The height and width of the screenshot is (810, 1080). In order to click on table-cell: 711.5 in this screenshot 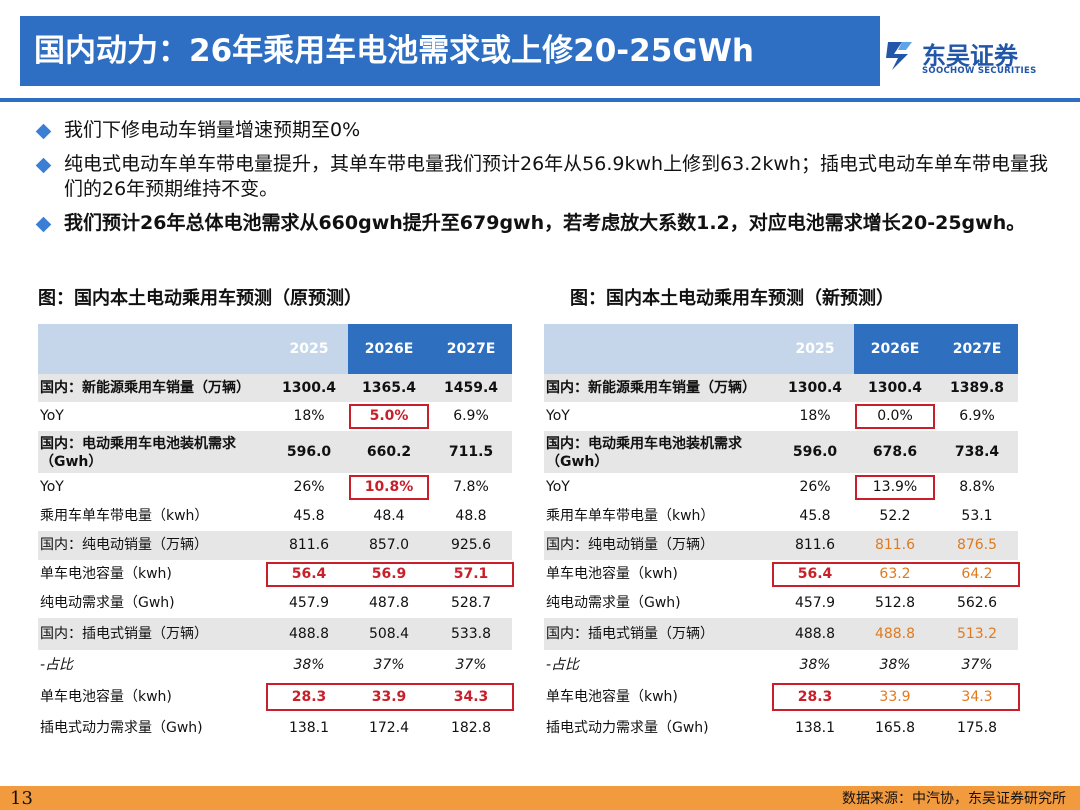, I will do `click(471, 452)`.